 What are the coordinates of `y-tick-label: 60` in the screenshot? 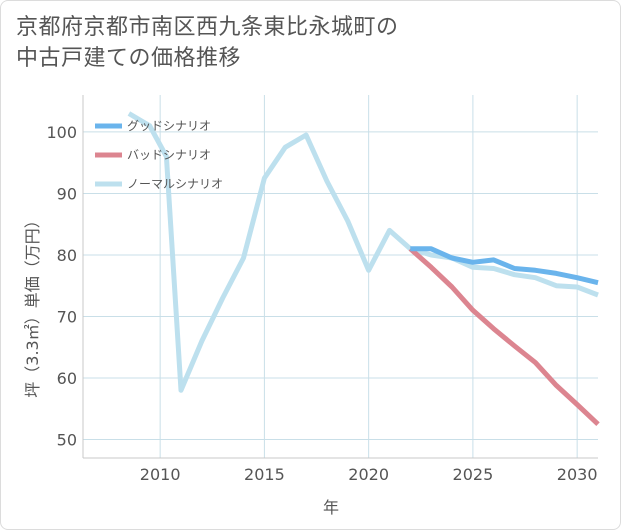 It's located at (67, 378).